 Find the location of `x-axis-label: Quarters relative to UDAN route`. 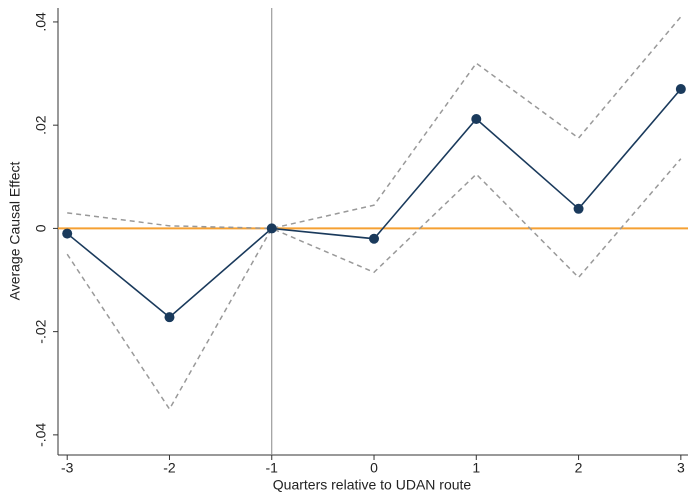

x-axis-label: Quarters relative to UDAN route is located at coordinates (372, 485).